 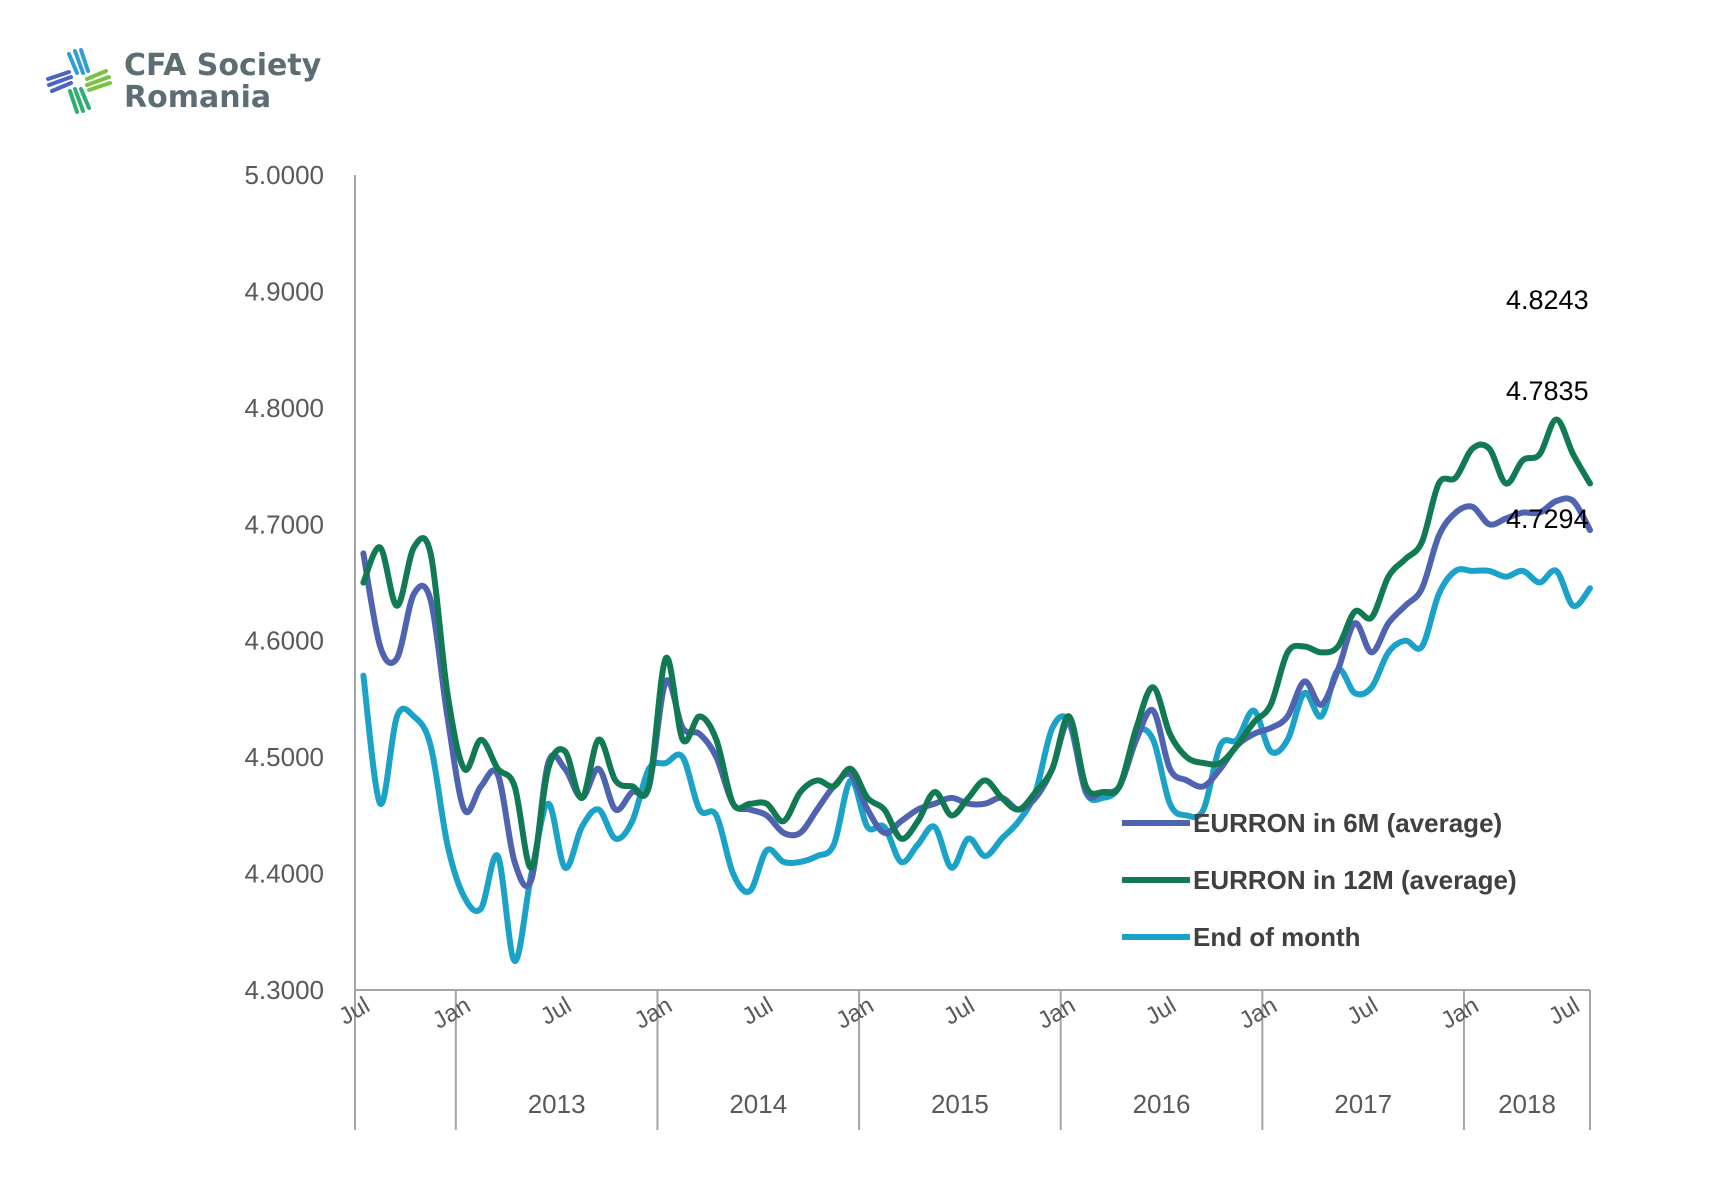 I want to click on year-label: 2018, so click(x=1527, y=1104).